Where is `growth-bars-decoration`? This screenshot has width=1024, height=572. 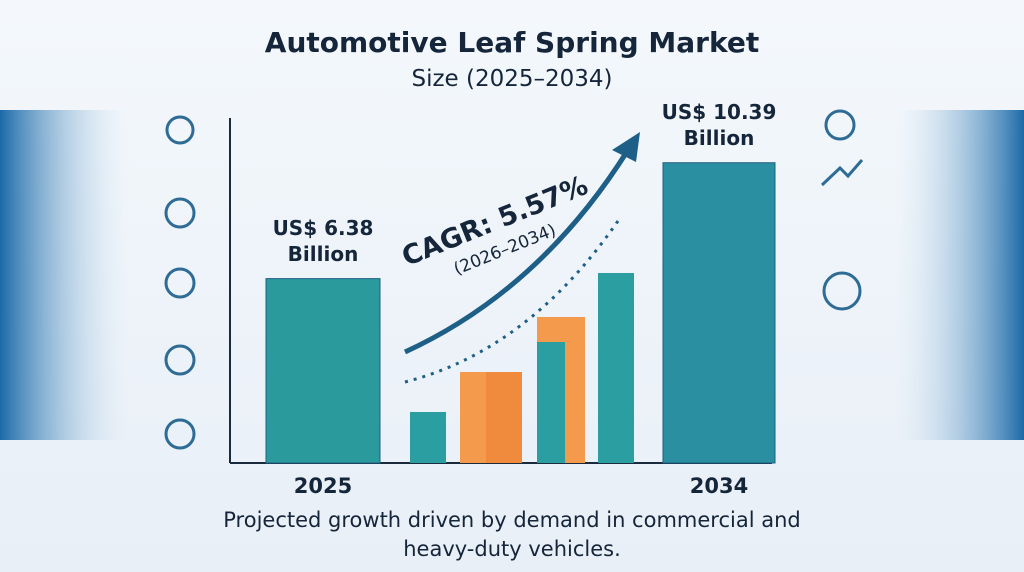
growth-bars-decoration is located at coordinates (522, 368).